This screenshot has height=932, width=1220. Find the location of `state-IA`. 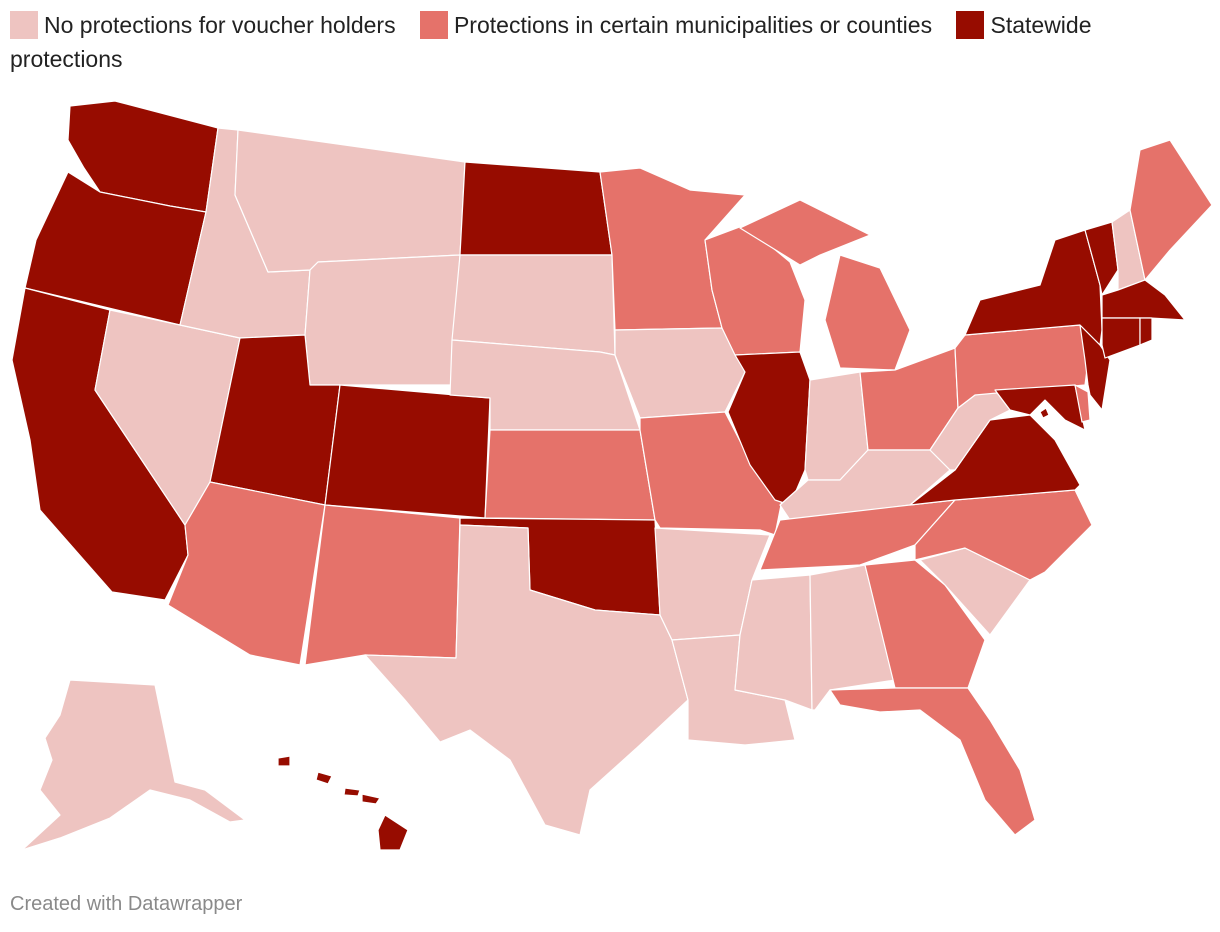

state-IA is located at coordinates (680, 373).